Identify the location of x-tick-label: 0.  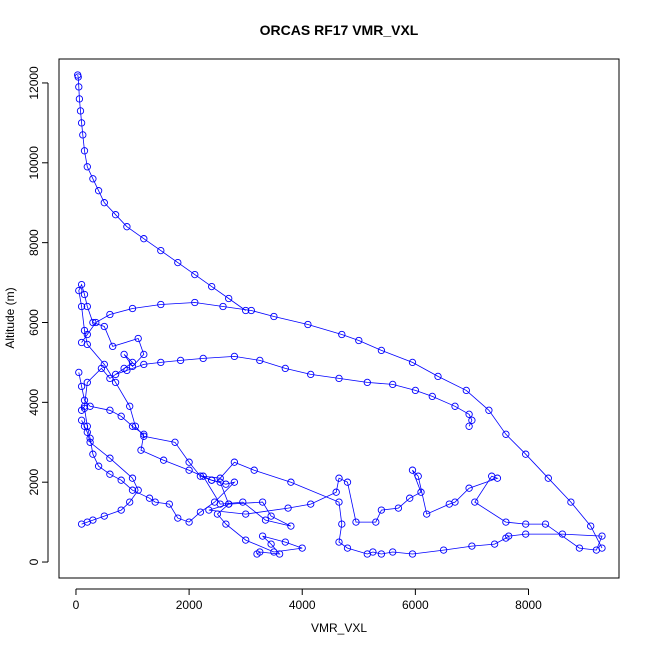
(76, 605).